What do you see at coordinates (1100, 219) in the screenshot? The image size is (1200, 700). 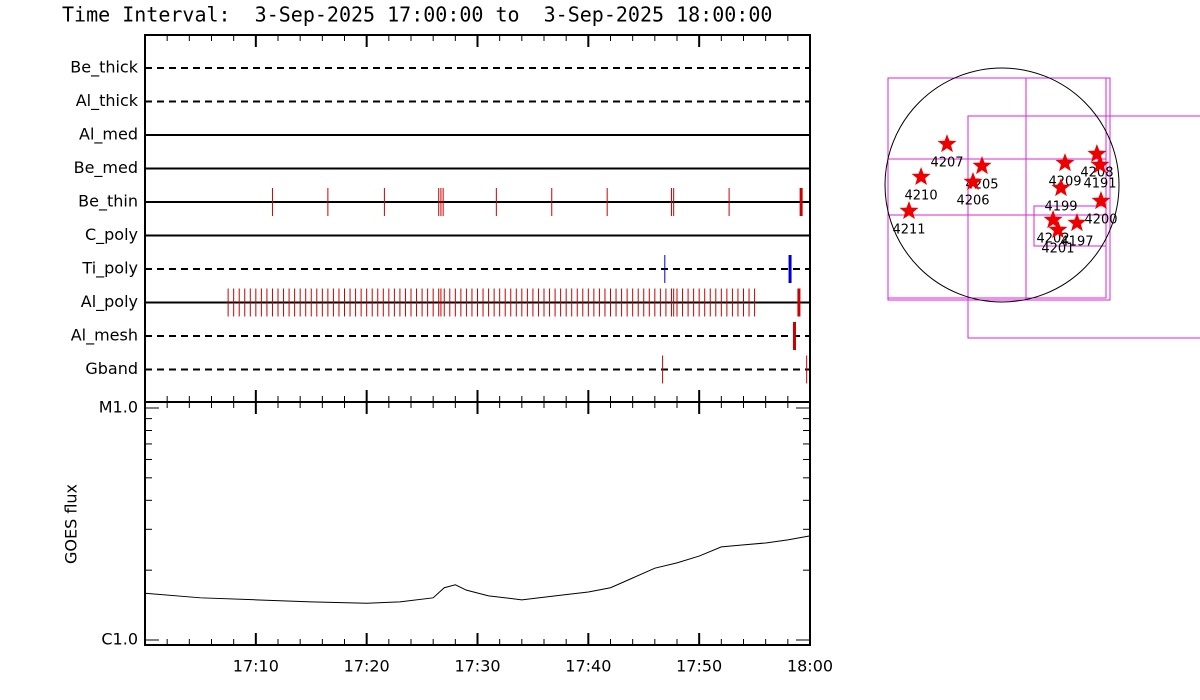 I see `region-label: 4200` at bounding box center [1100, 219].